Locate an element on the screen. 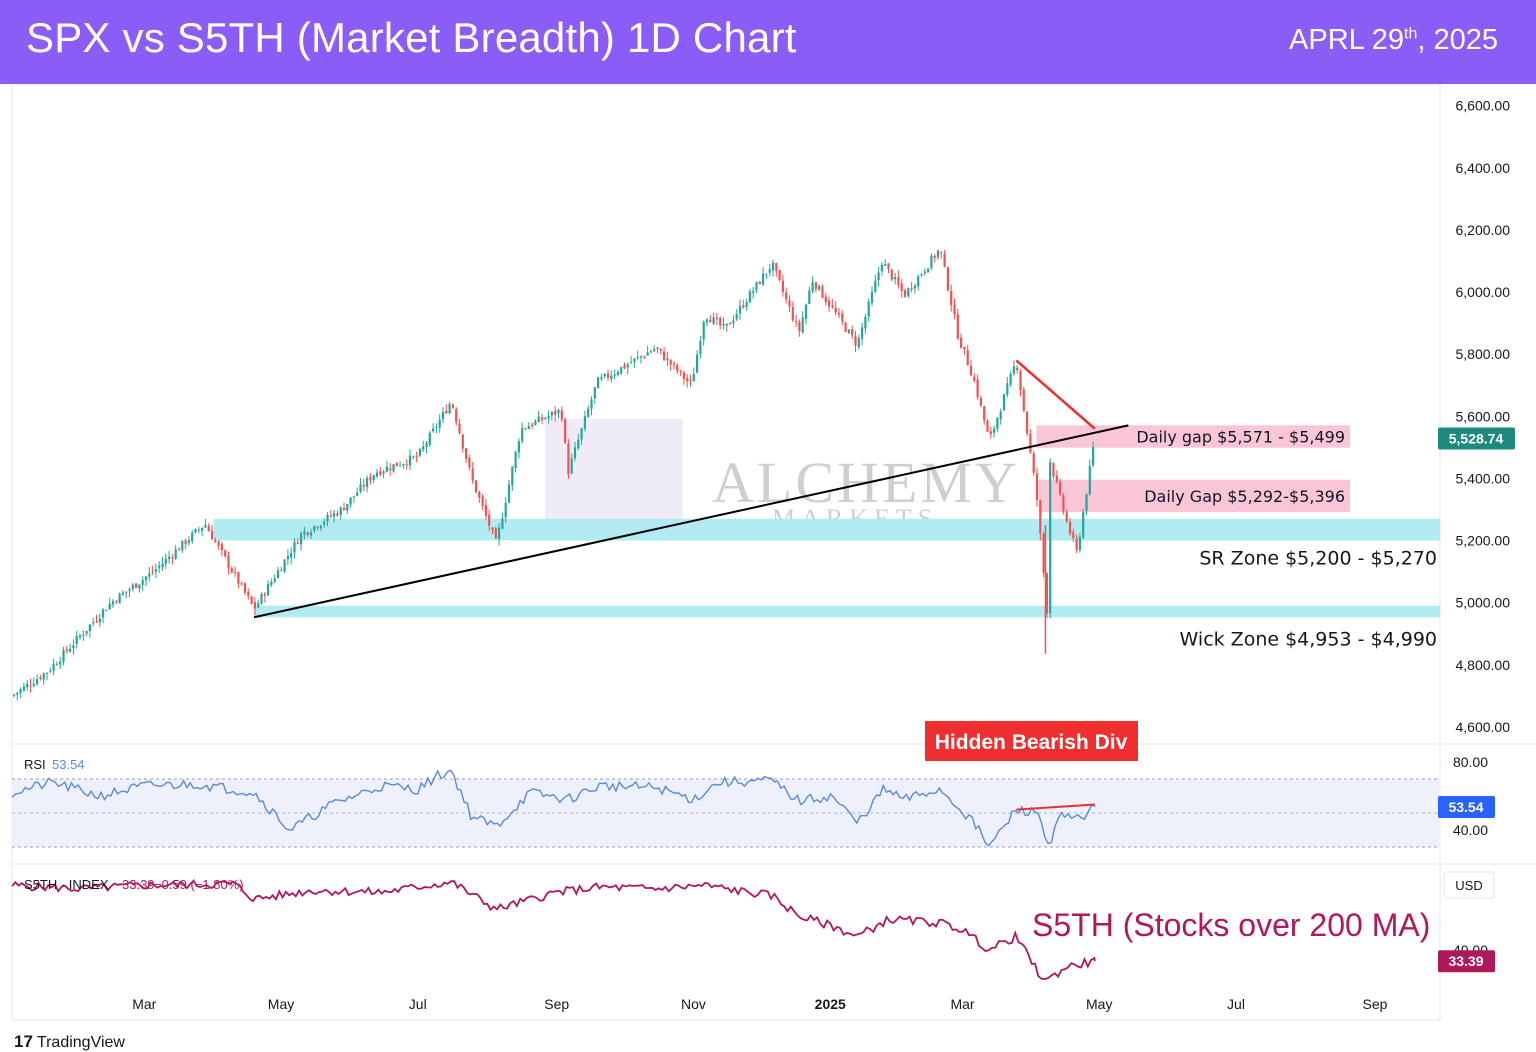 The image size is (1536, 1052). tradingview-logo: 17 TradingView is located at coordinates (69, 1041).